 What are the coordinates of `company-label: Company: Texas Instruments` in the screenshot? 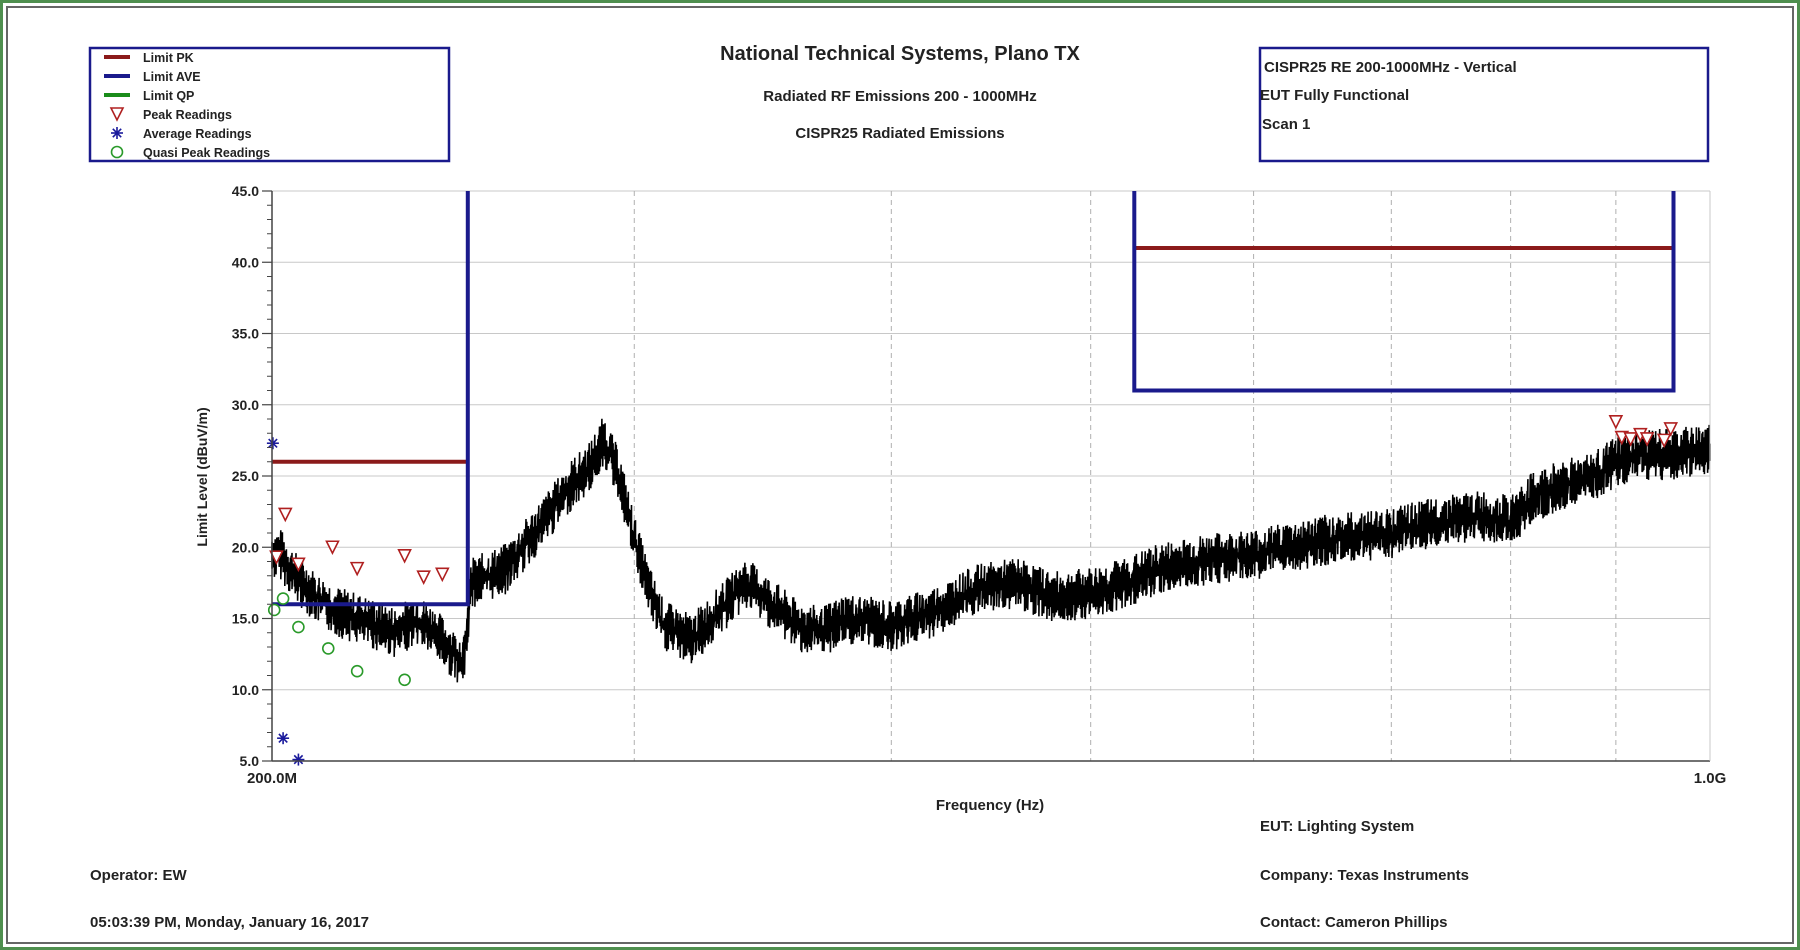 It's located at (1364, 875).